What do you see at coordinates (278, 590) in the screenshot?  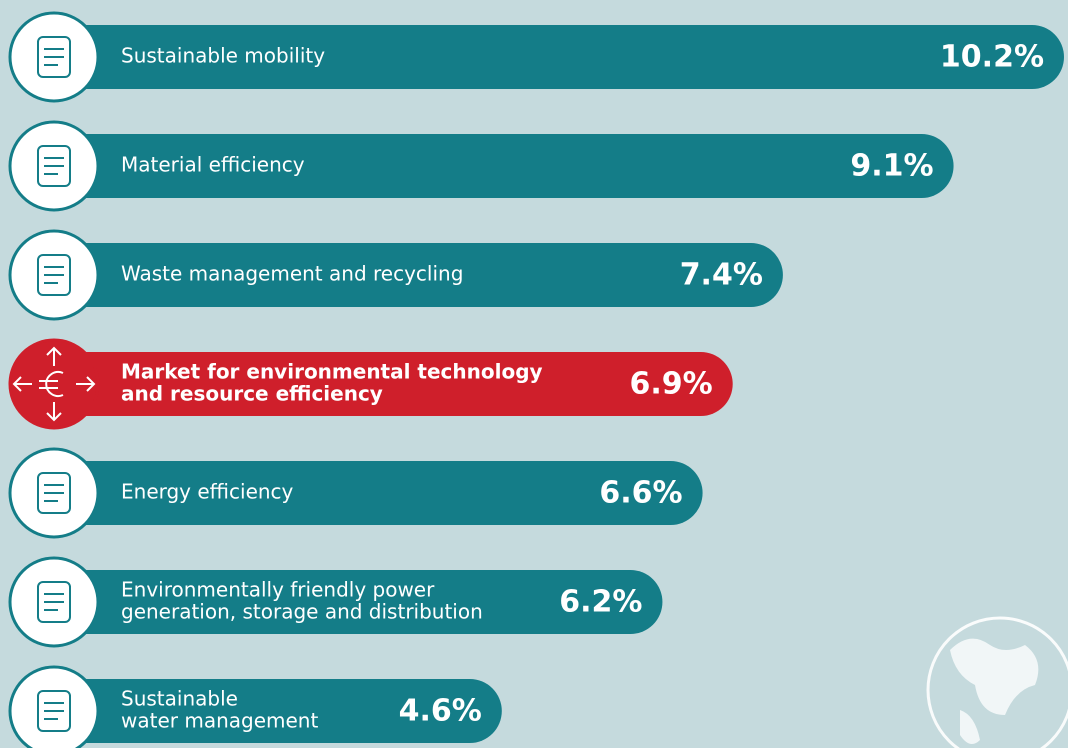 I see `category-label: Environmentally friendly power` at bounding box center [278, 590].